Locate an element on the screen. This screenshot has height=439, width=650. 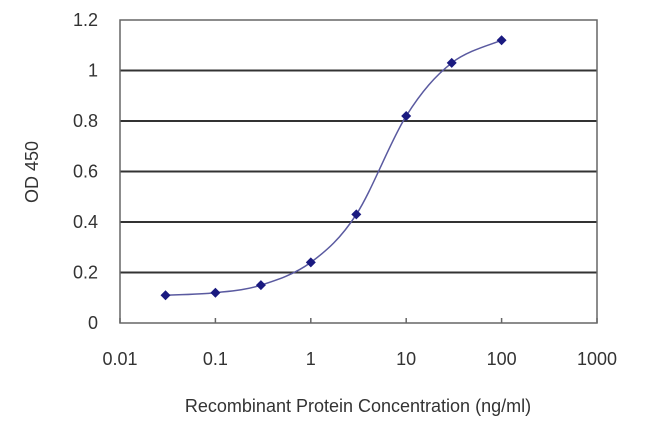
y-tick-label: 1 is located at coordinates (93, 71).